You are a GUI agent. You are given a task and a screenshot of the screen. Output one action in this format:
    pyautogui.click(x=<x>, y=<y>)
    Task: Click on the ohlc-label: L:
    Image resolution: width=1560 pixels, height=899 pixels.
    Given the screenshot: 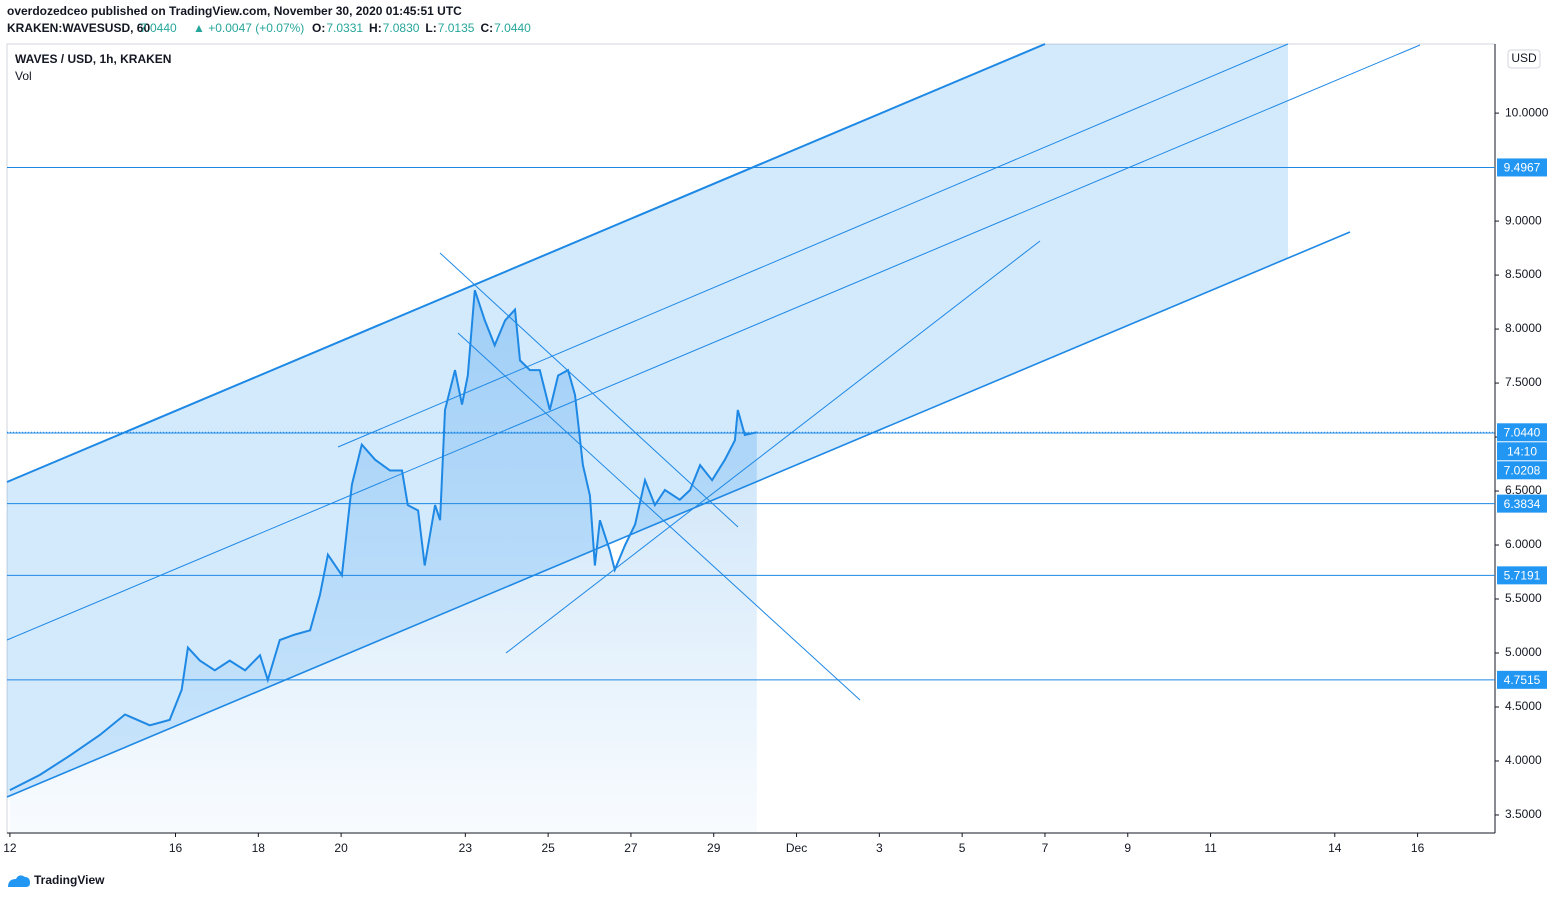 What is the action you would take?
    pyautogui.click(x=430, y=28)
    